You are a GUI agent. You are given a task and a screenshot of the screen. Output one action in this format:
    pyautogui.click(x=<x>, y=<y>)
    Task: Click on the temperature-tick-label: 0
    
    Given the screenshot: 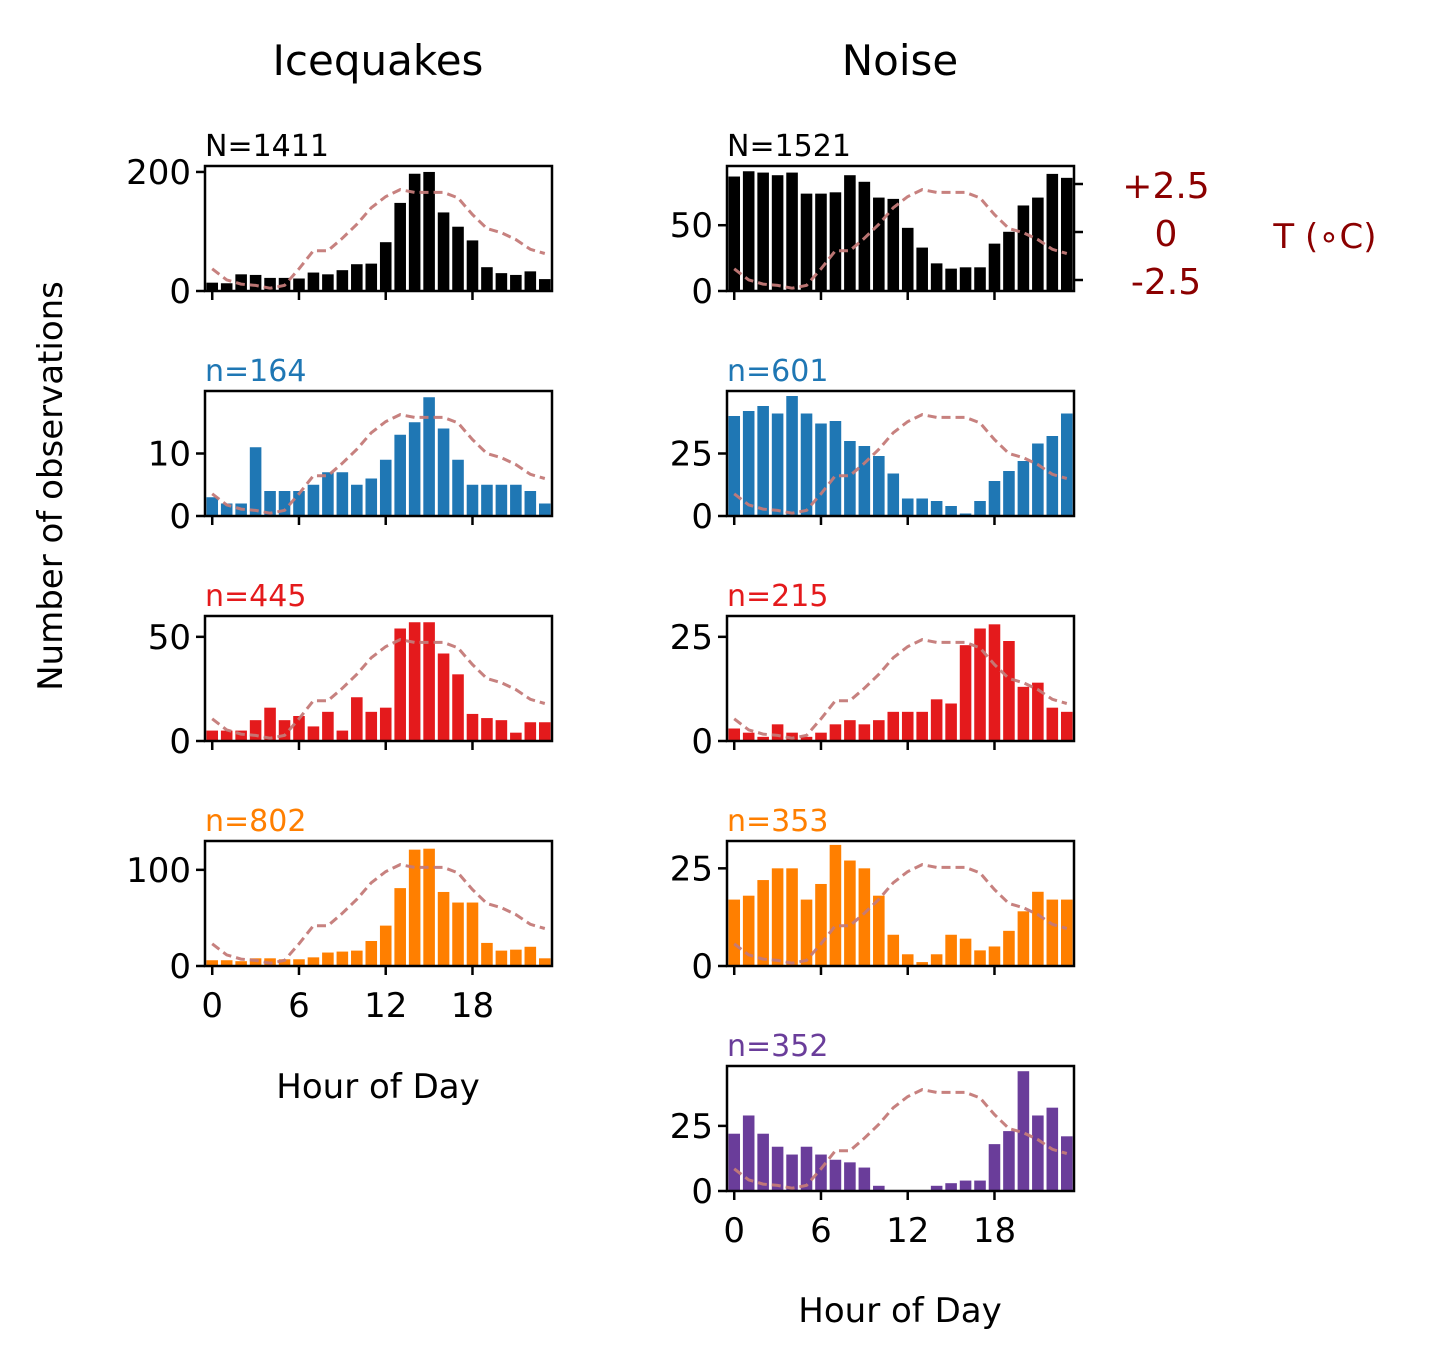 What is the action you would take?
    pyautogui.click(x=1166, y=234)
    